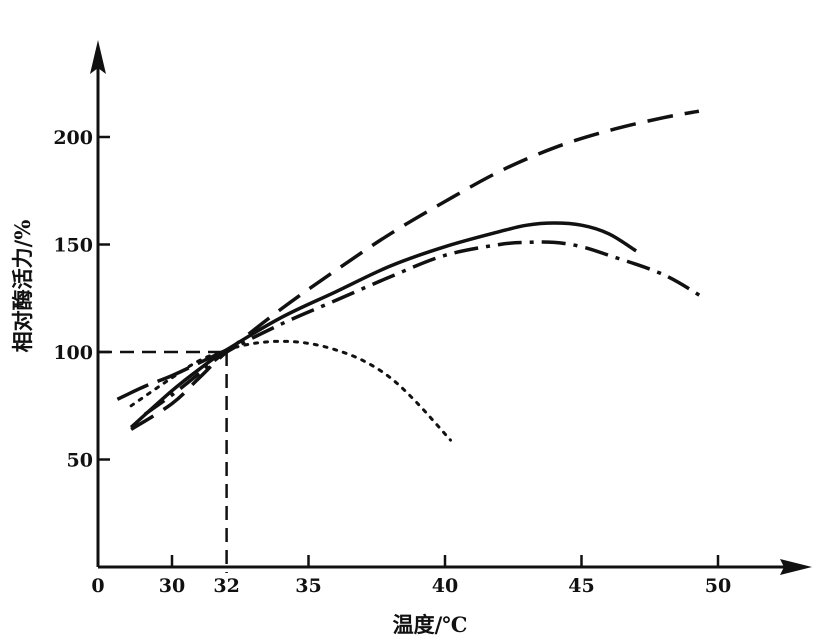  What do you see at coordinates (290, 390) in the screenshot?
I see `series-line-dotted` at bounding box center [290, 390].